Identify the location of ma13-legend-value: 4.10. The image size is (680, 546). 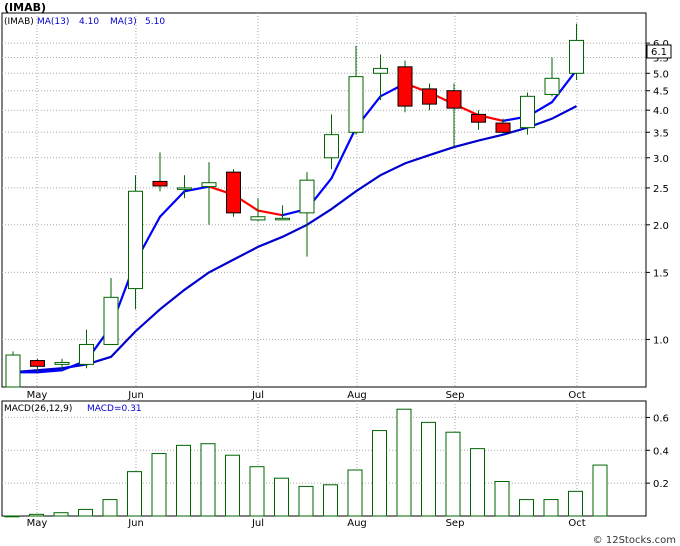
(89, 22).